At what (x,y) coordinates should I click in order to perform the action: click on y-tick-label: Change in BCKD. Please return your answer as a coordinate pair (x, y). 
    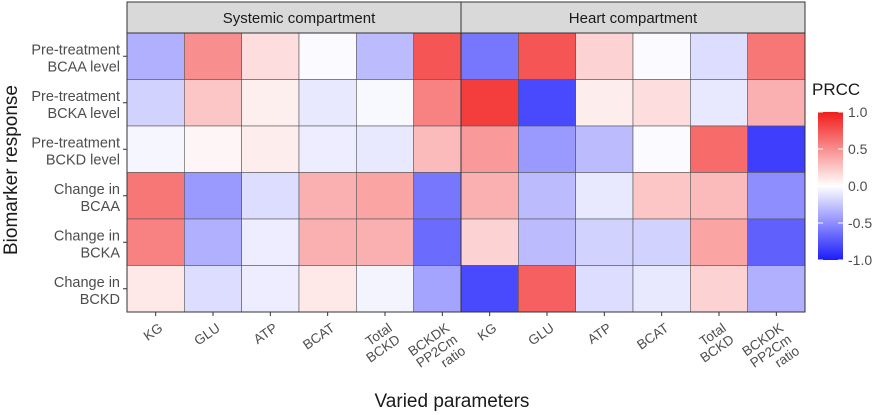
    Looking at the image, I should click on (87, 291).